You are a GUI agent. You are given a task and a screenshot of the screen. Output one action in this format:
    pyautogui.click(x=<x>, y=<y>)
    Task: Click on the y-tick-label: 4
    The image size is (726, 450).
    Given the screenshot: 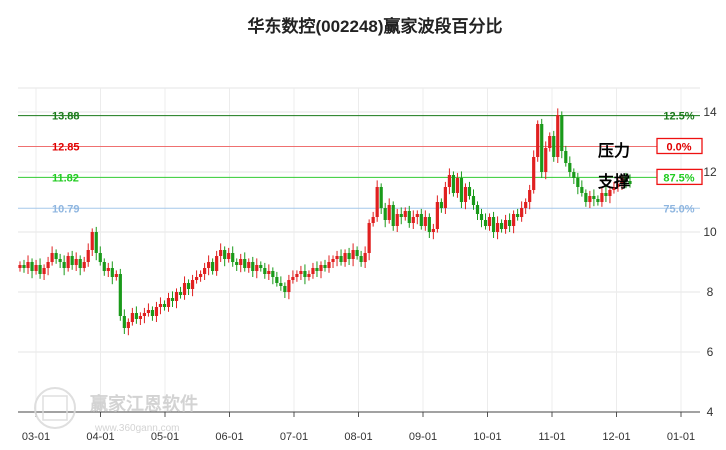 What is the action you would take?
    pyautogui.click(x=710, y=412)
    